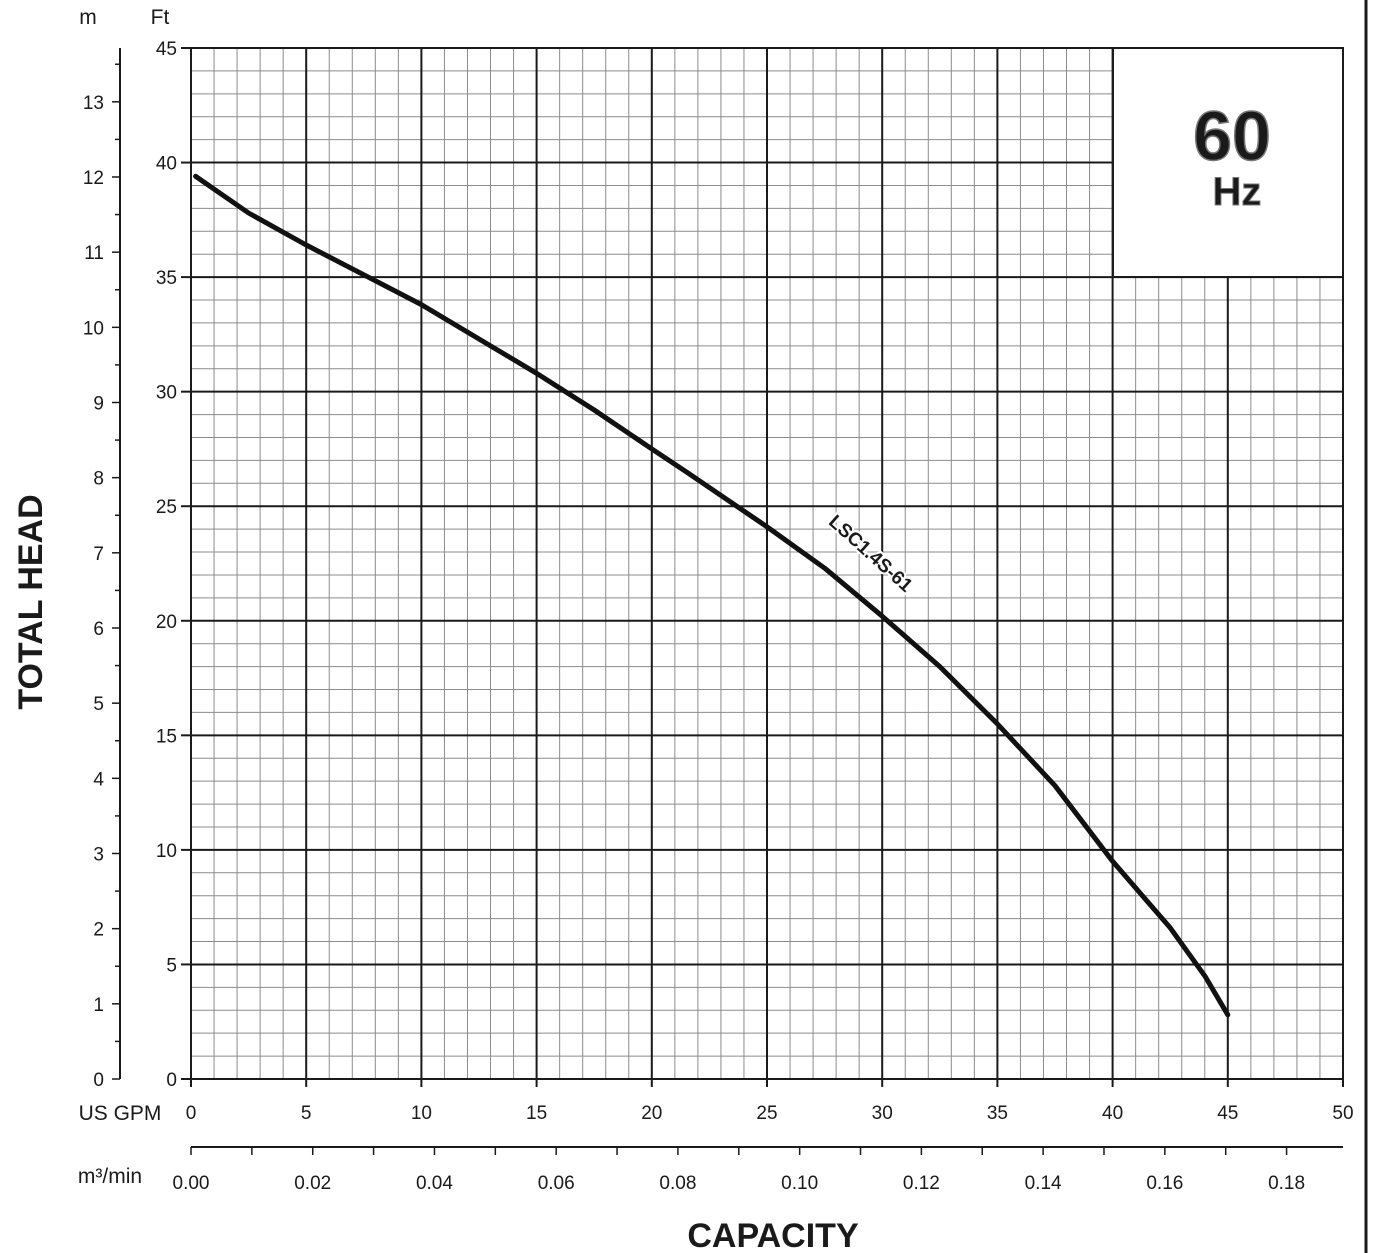 The image size is (1374, 1253). Describe the element at coordinates (166, 393) in the screenshot. I see `y-axis-feet-tick-label: 30` at that location.